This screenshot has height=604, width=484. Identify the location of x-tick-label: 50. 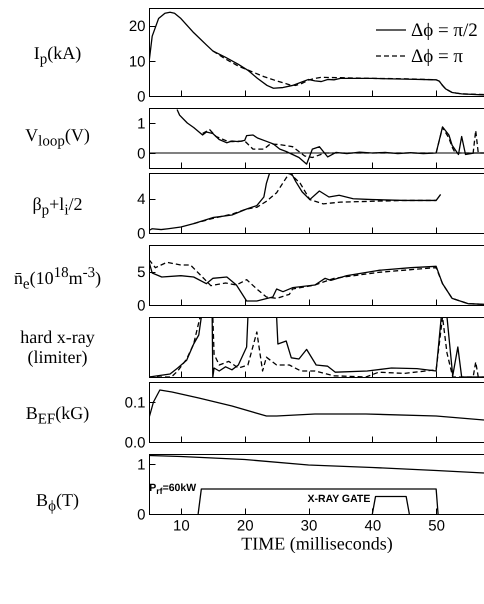
(436, 526).